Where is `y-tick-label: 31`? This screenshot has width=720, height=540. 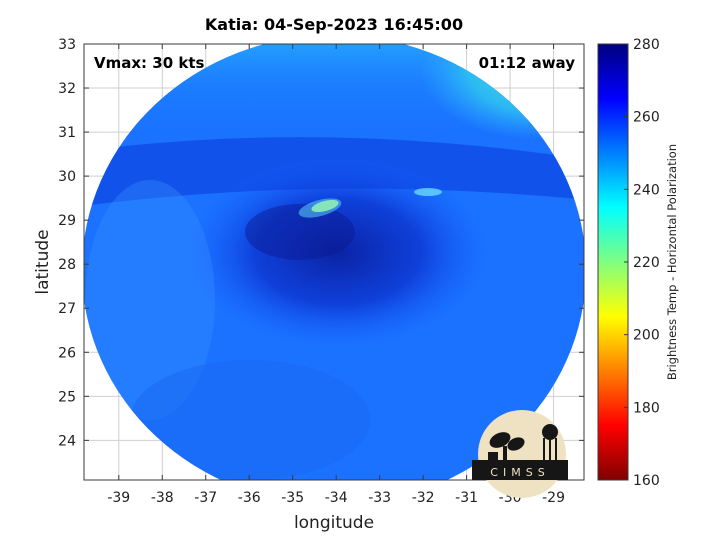 y-tick-label: 31 is located at coordinates (67, 133).